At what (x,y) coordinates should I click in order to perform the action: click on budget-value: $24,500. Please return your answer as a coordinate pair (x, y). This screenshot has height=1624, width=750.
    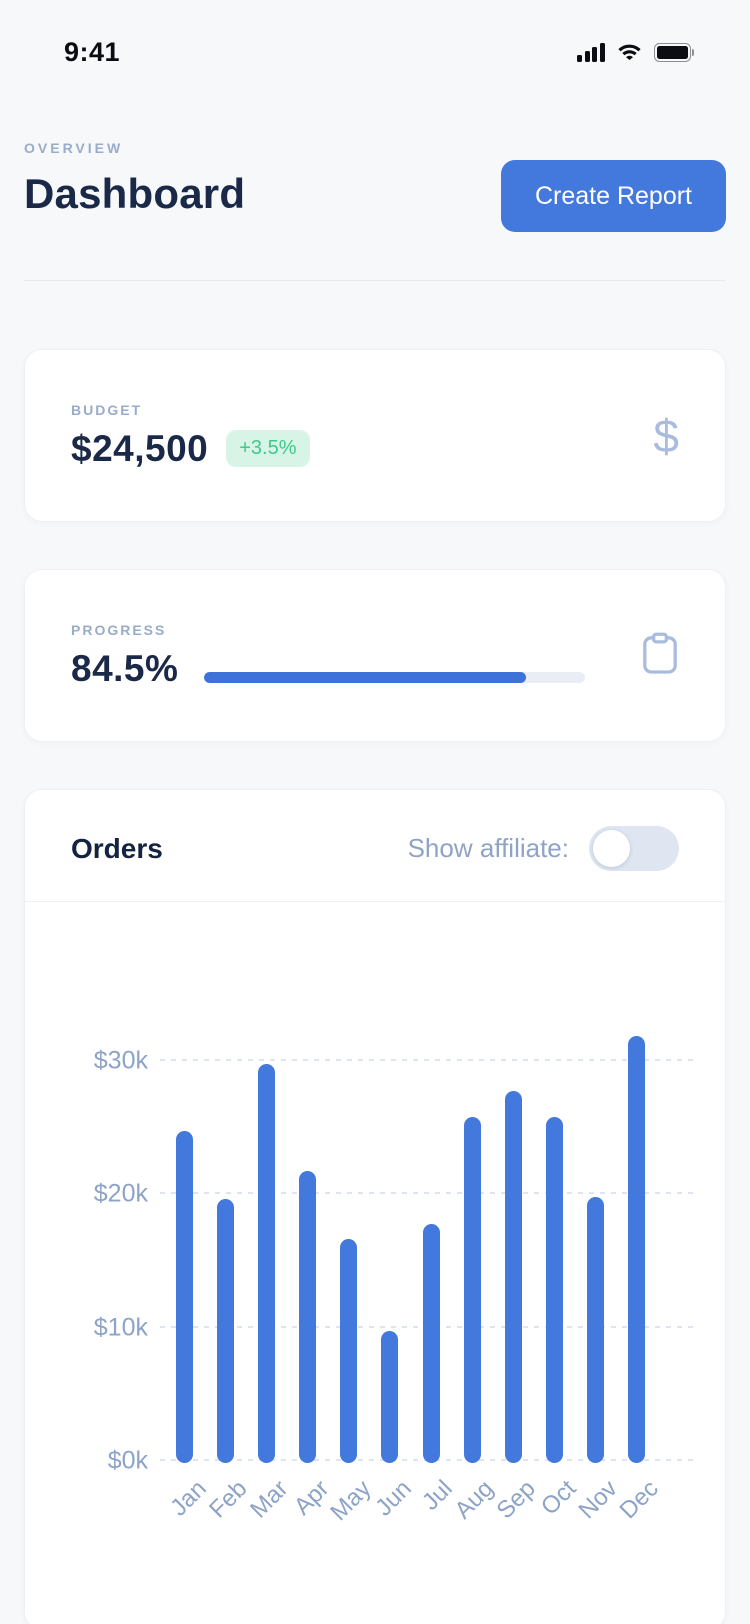
    Looking at the image, I should click on (140, 448).